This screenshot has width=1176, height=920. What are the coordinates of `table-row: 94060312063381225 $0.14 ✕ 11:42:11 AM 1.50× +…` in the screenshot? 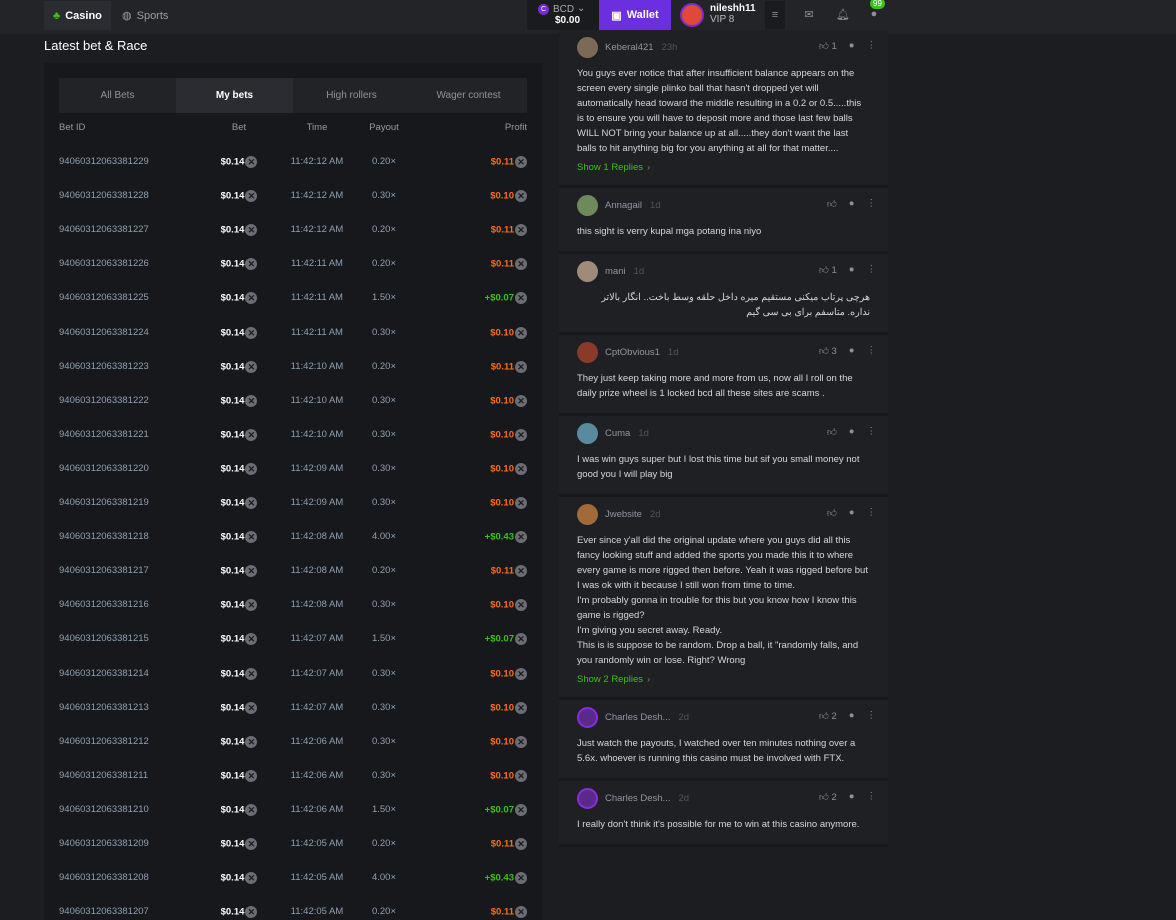 It's located at (293, 299).